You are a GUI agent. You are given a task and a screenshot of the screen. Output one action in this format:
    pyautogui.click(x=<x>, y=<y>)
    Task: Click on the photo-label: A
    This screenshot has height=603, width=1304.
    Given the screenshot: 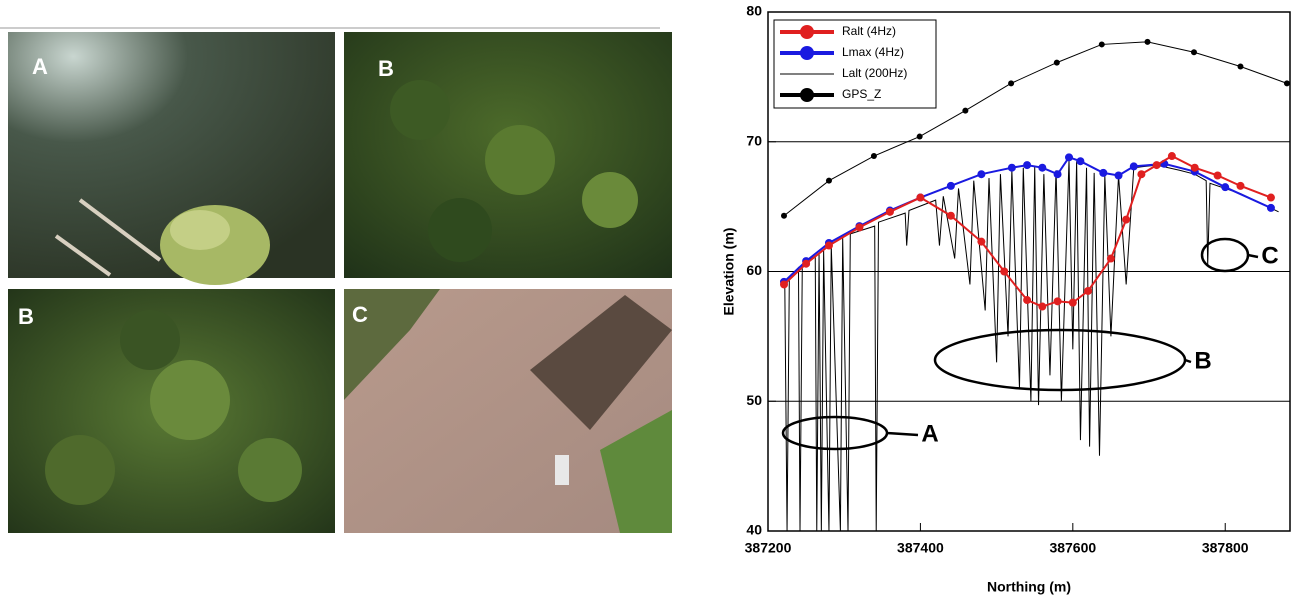 What is the action you would take?
    pyautogui.click(x=40, y=66)
    